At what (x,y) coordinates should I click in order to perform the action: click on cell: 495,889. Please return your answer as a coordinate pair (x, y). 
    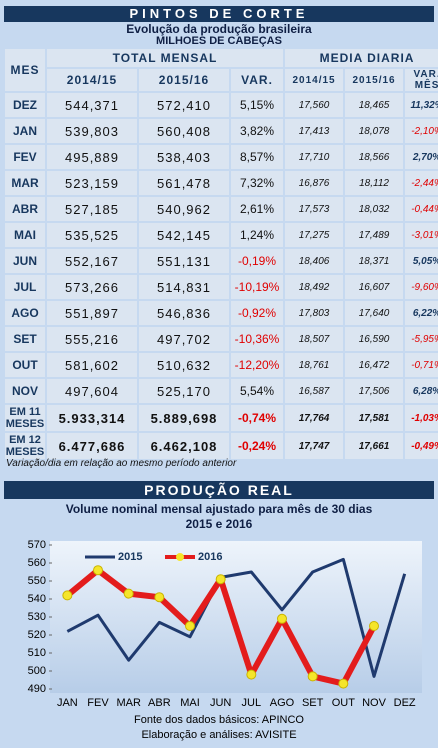
    Looking at the image, I should click on (92, 157).